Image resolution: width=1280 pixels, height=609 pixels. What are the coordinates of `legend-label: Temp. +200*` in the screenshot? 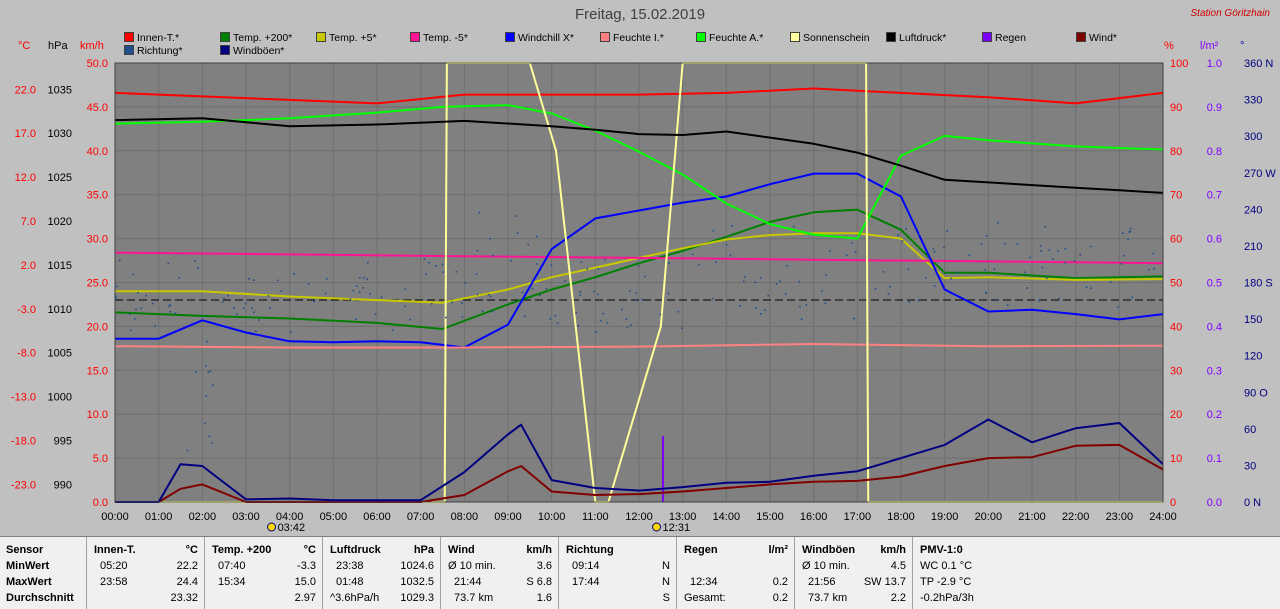 It's located at (263, 38).